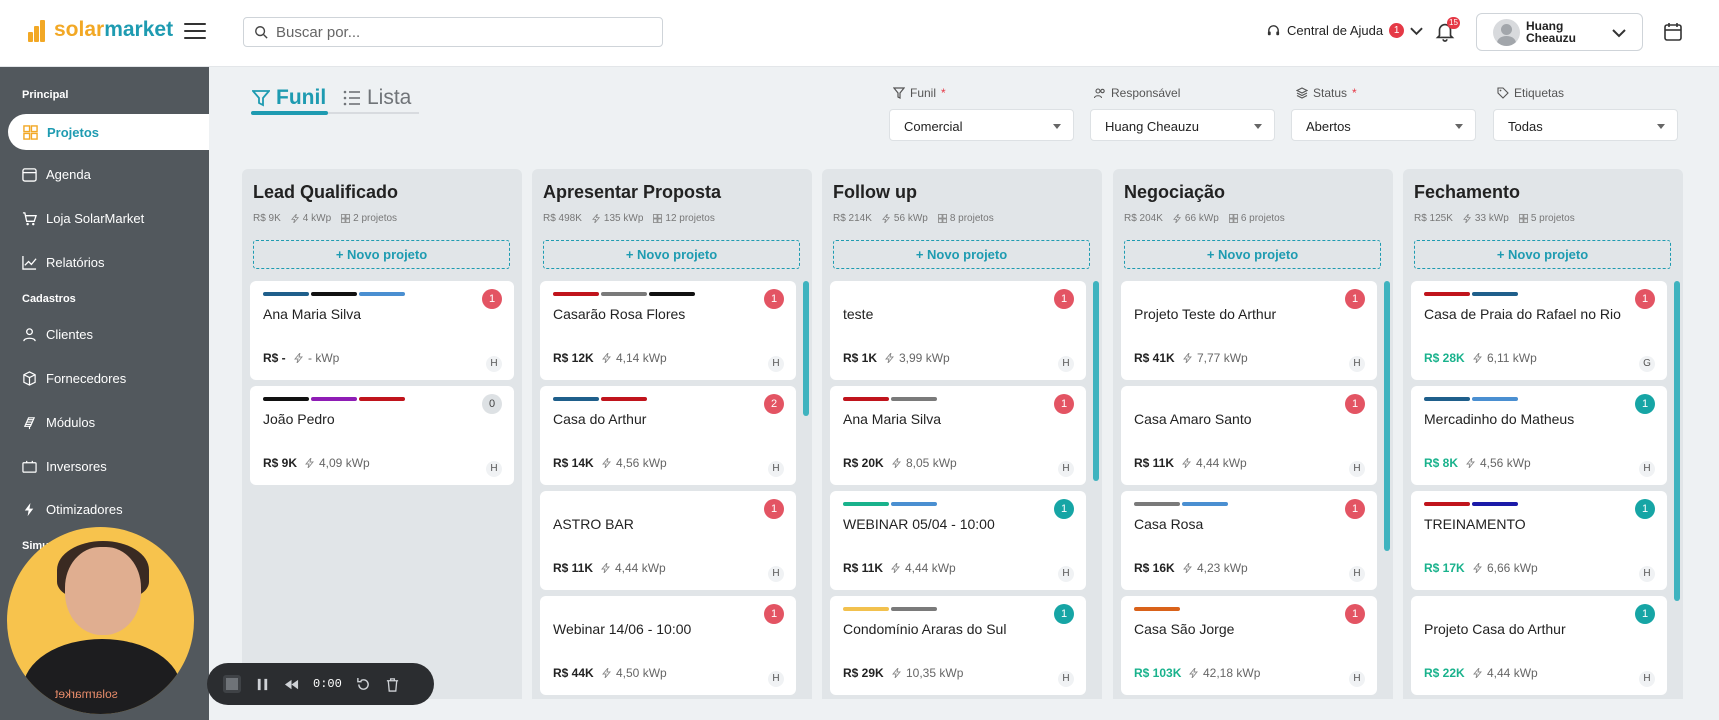 This screenshot has height=720, width=1719. Describe the element at coordinates (634, 463) in the screenshot. I see `card-kwp: 4,56 kWp` at that location.